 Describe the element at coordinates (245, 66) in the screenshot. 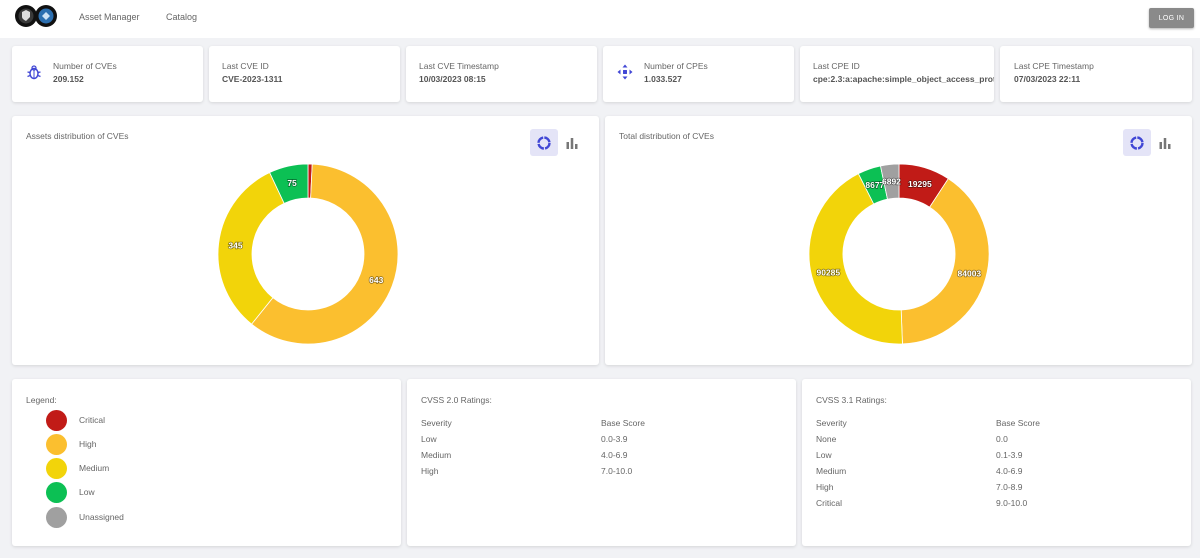

I see `stat-label: Last CVE ID` at that location.